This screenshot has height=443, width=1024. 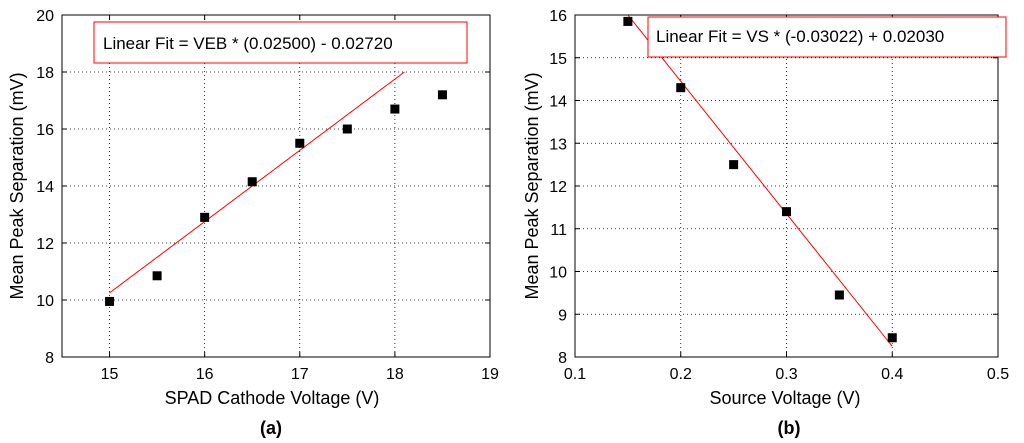 What do you see at coordinates (786, 374) in the screenshot?
I see `chart-b-x-tick-label: 0.3` at bounding box center [786, 374].